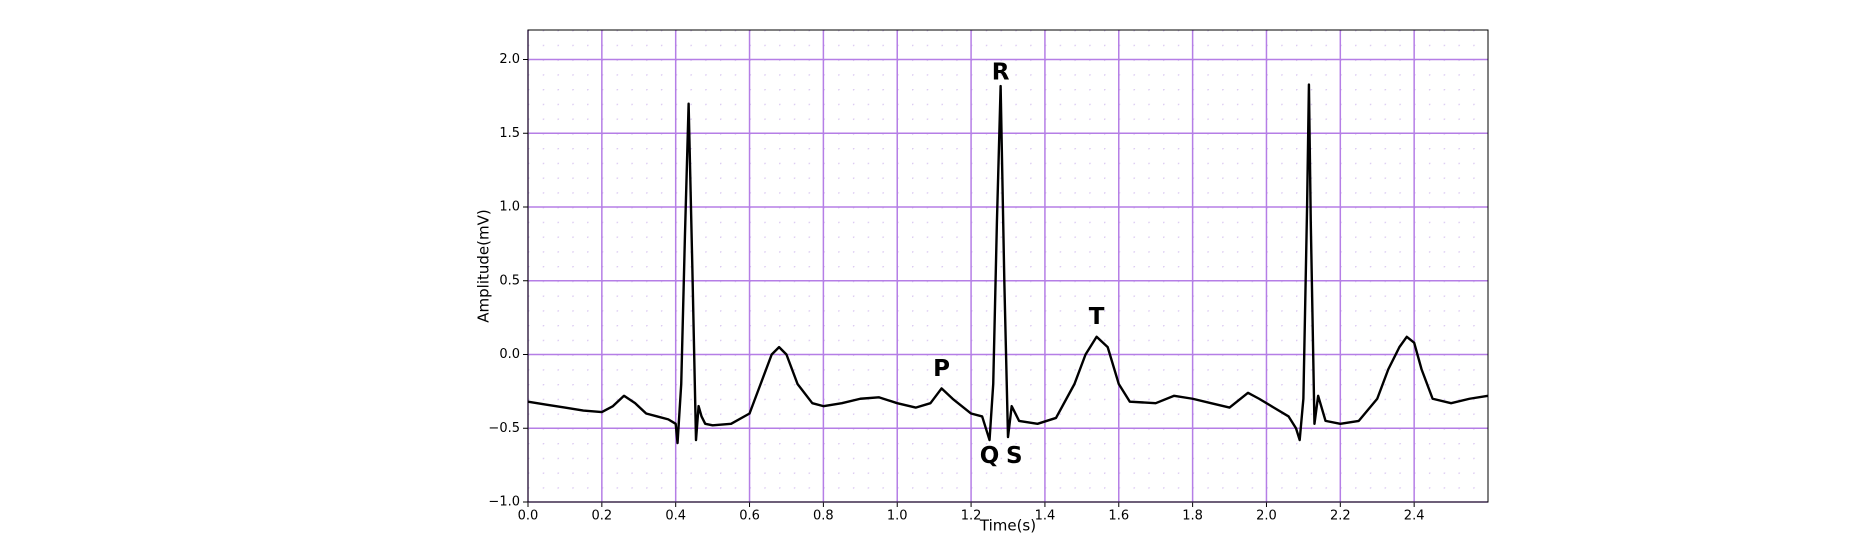  I want to click on x-axis-label: Time(s), so click(1007, 526).